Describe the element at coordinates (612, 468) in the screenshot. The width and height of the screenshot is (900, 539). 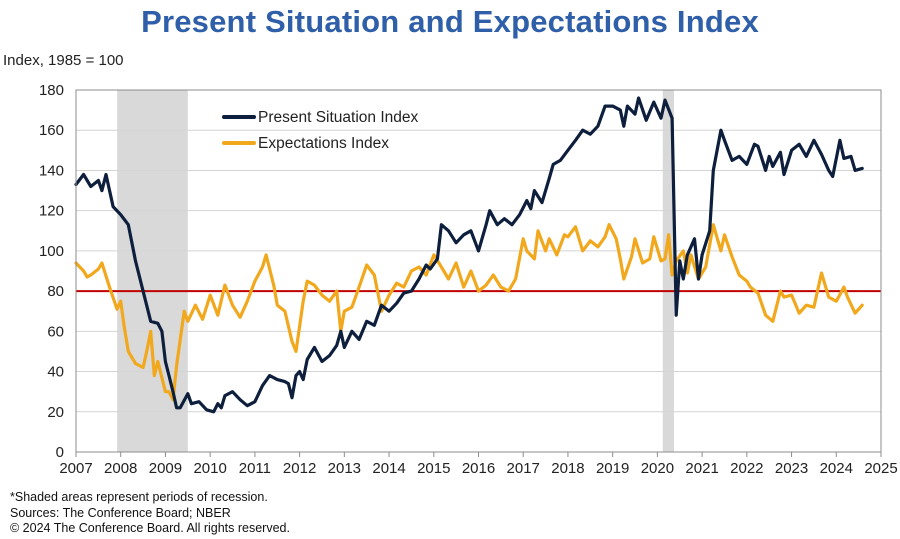
I see `x-tick-label-2019: 2019` at that location.